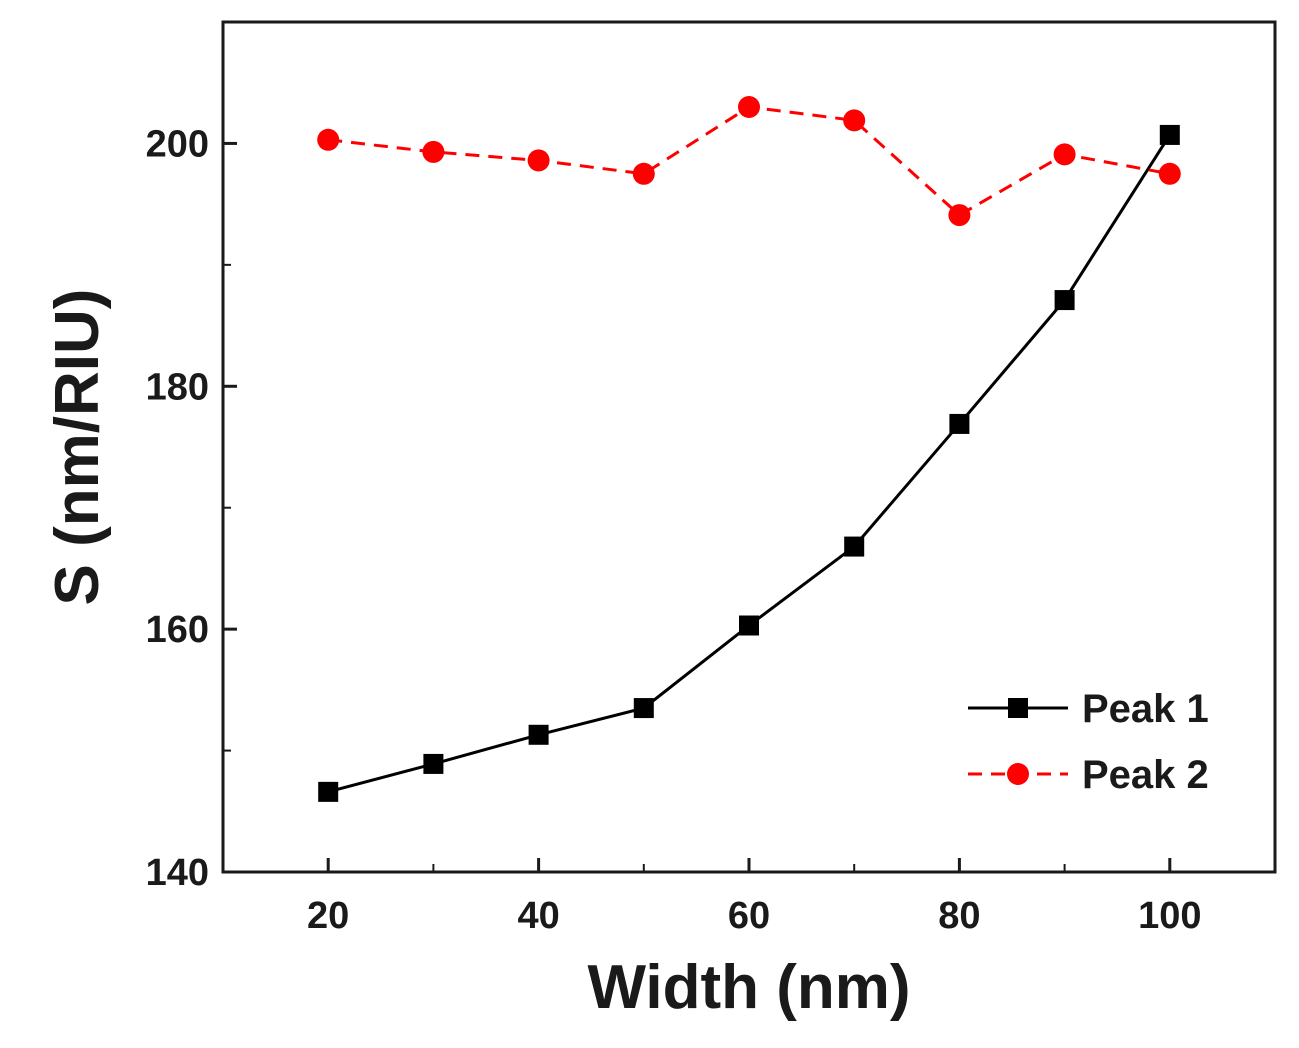 The height and width of the screenshot is (1048, 1299). What do you see at coordinates (959, 916) in the screenshot?
I see `x-tick-label-80: 80` at bounding box center [959, 916].